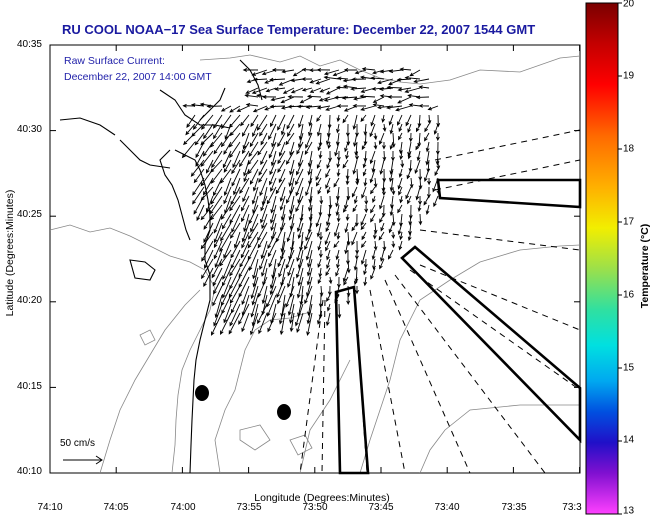 The width and height of the screenshot is (651, 518). Describe the element at coordinates (29, 129) in the screenshot. I see `y-tick-label: 40:30` at that location.